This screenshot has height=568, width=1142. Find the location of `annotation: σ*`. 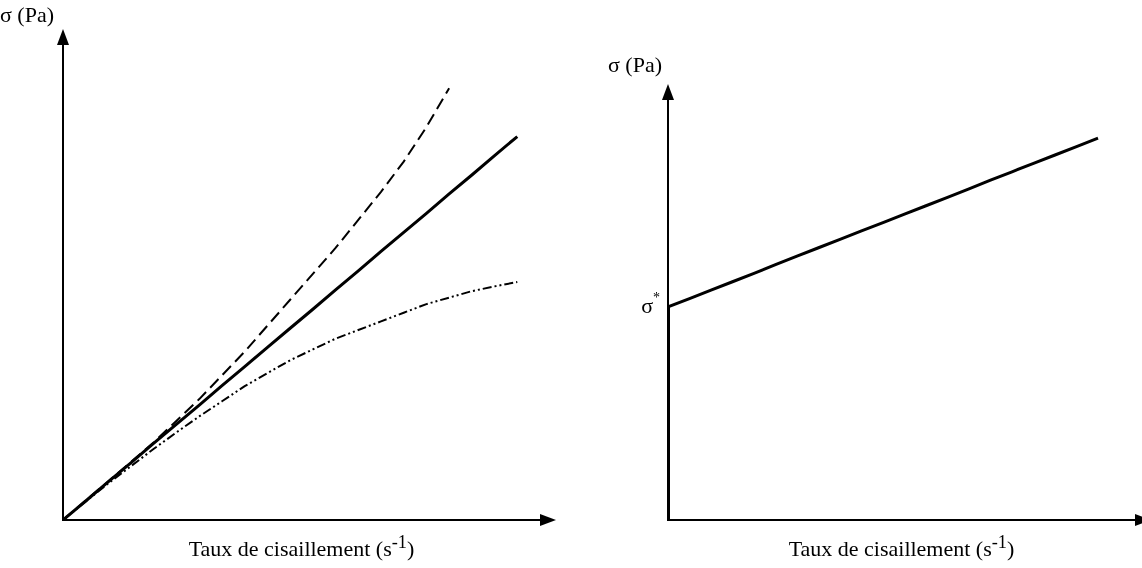

annotation: σ* is located at coordinates (650, 303).